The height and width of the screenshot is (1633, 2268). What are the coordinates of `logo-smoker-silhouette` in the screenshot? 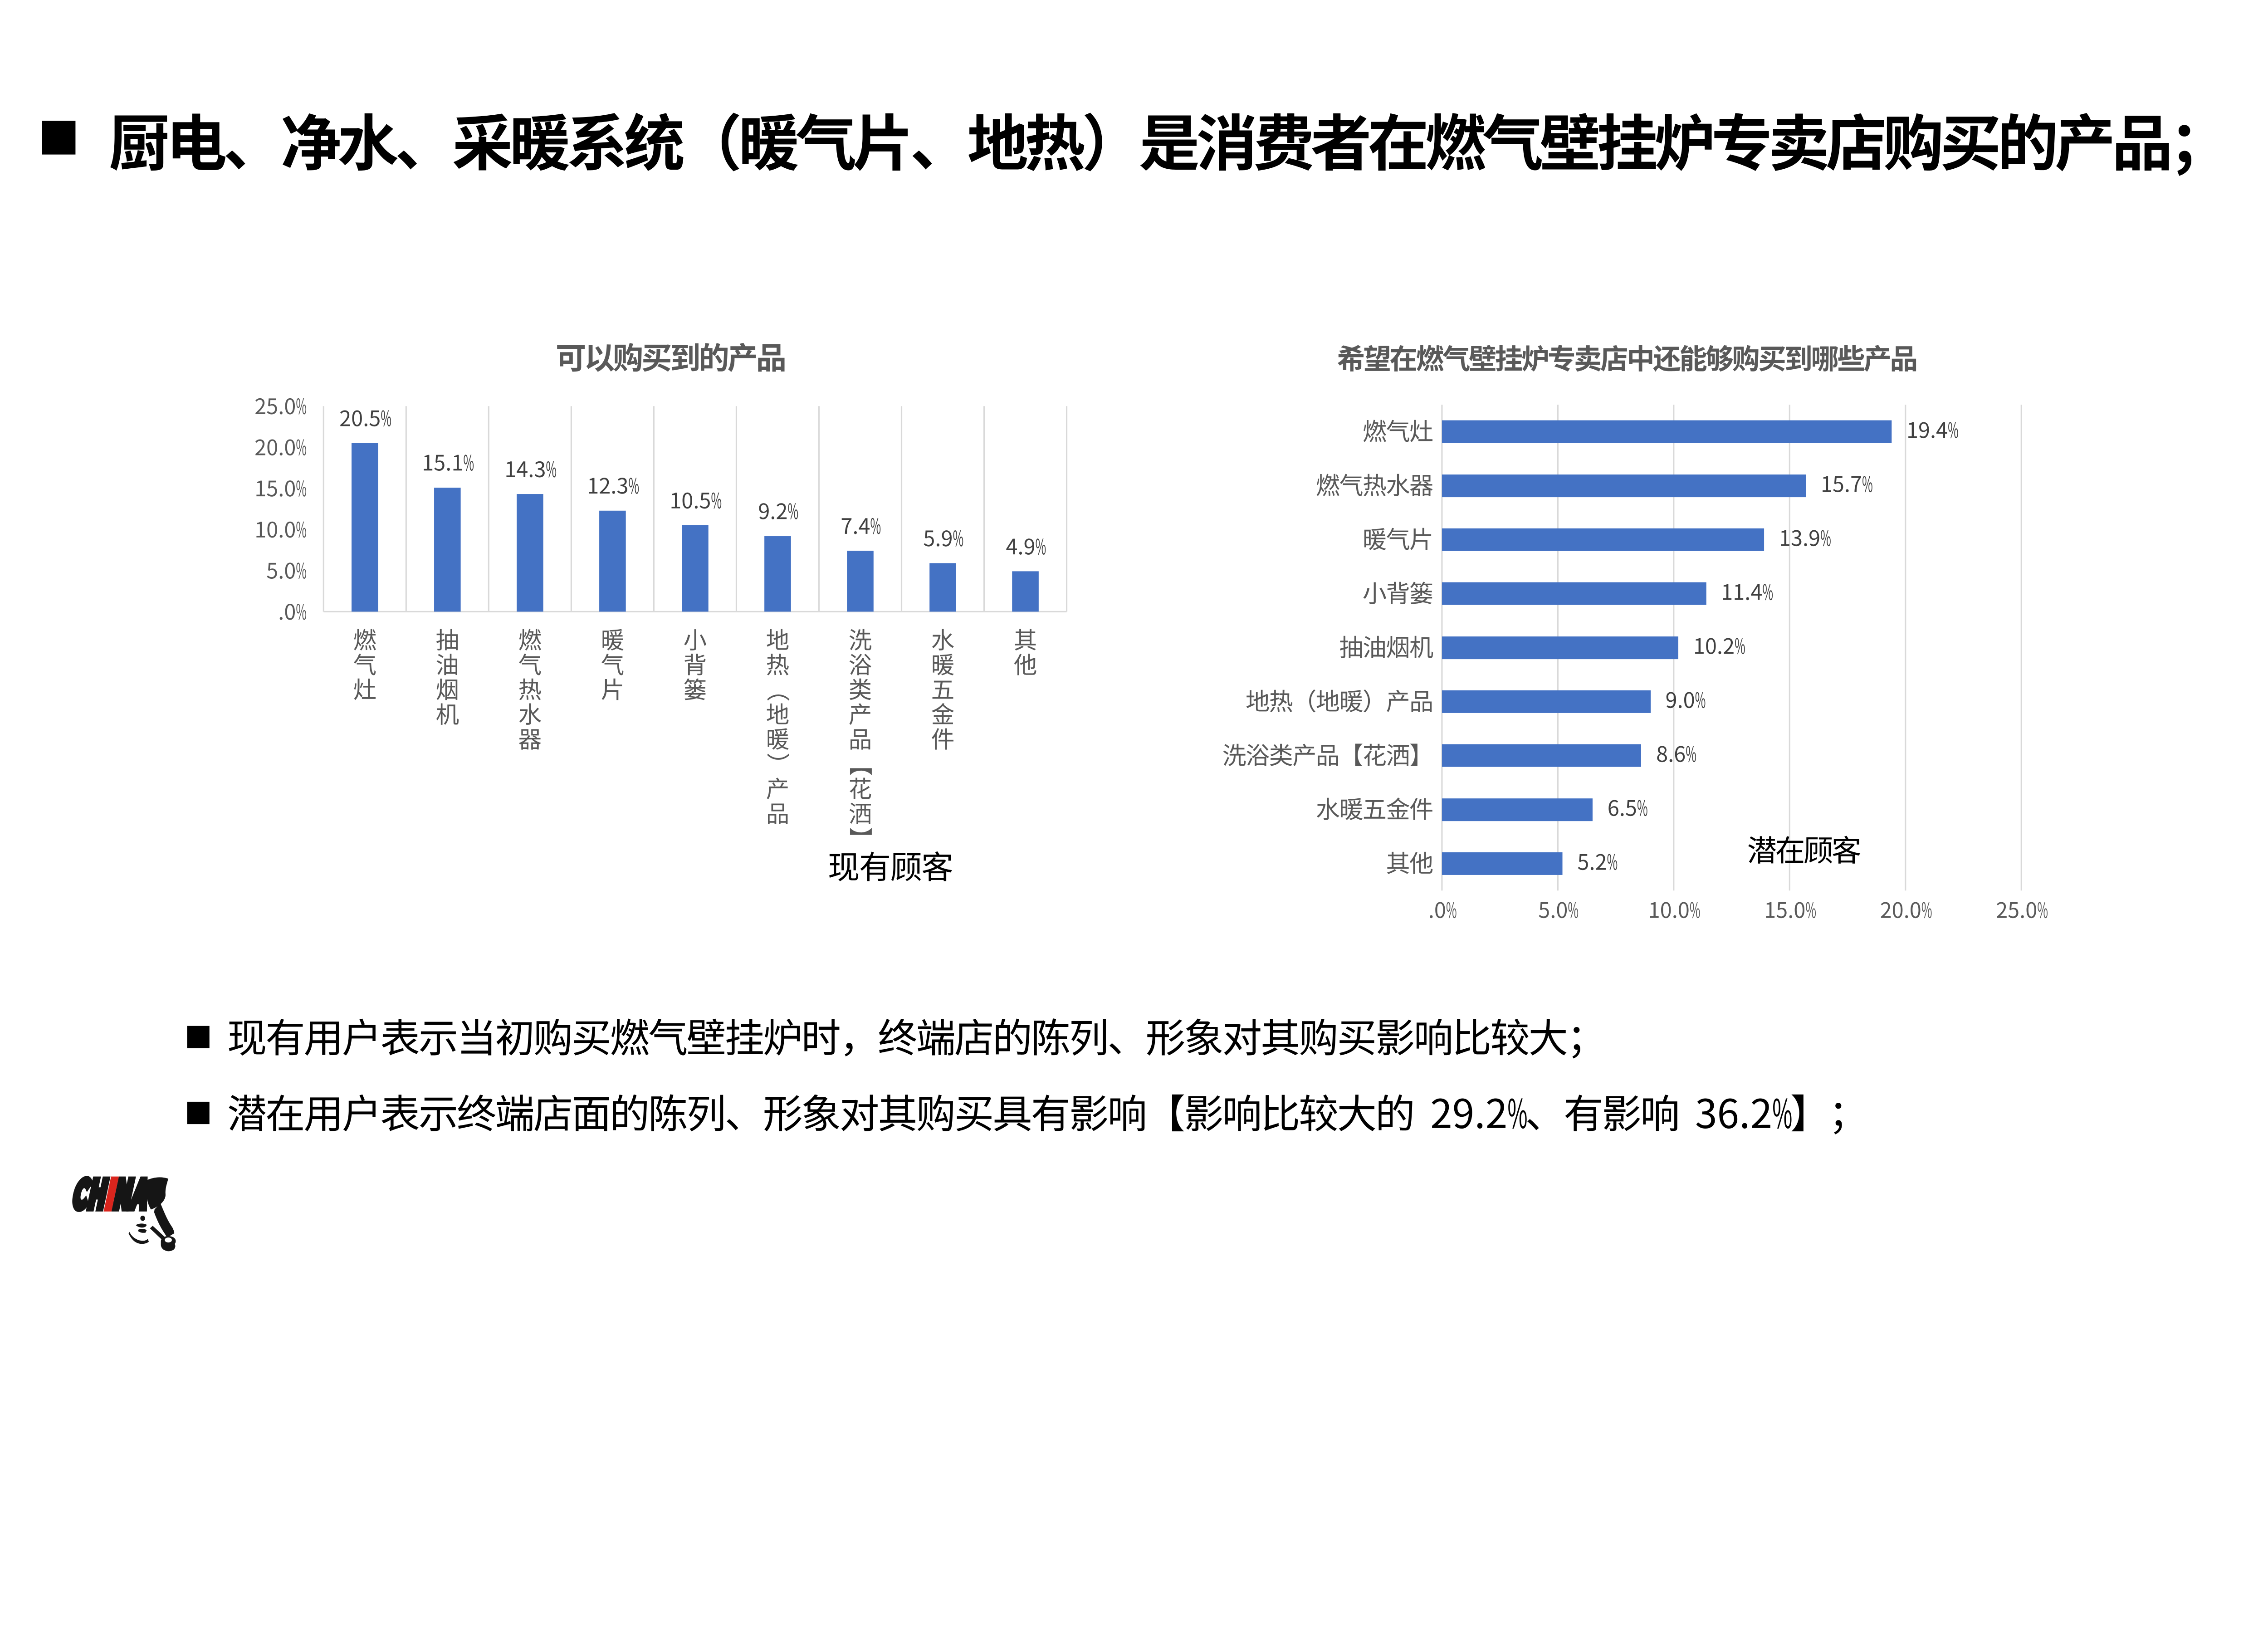 It's located at (152, 1214).